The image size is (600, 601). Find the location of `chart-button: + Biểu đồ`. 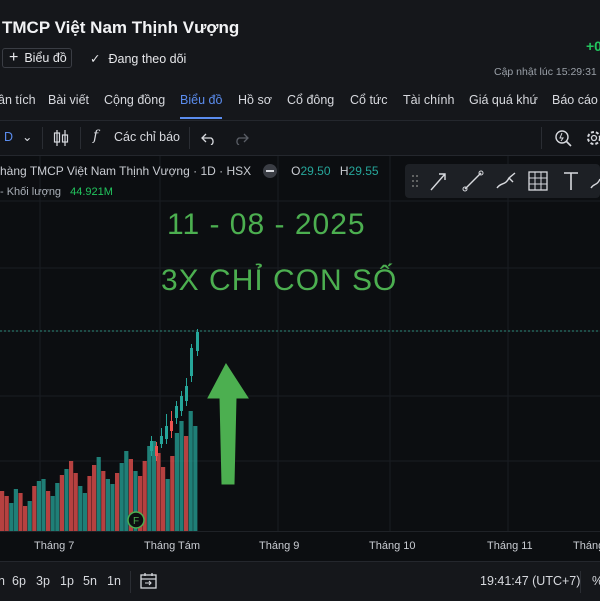

chart-button: + Biểu đồ is located at coordinates (37, 58).